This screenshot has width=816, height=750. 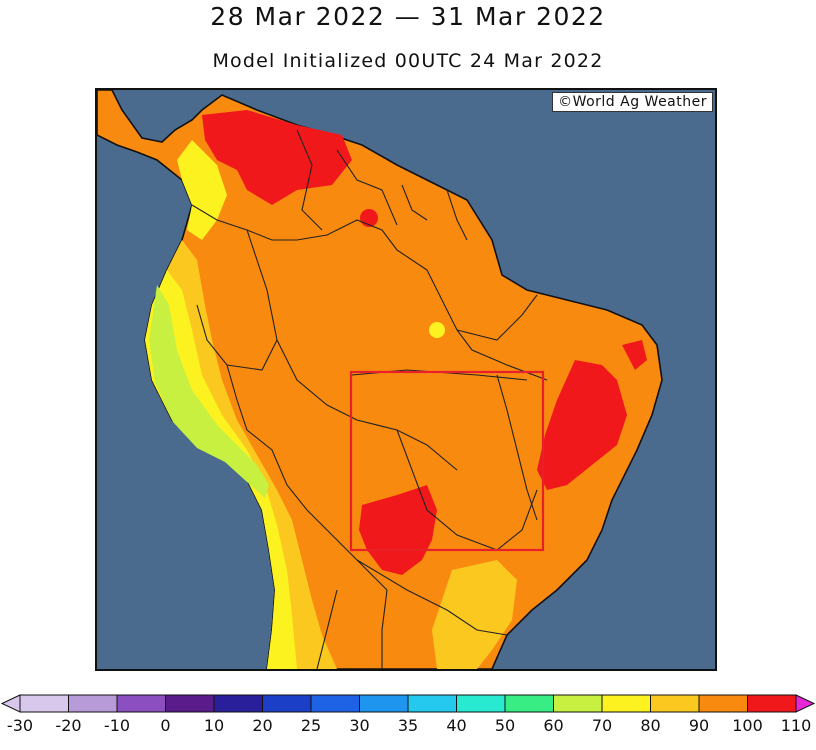 What do you see at coordinates (699, 725) in the screenshot?
I see `colorbar-label: 90` at bounding box center [699, 725].